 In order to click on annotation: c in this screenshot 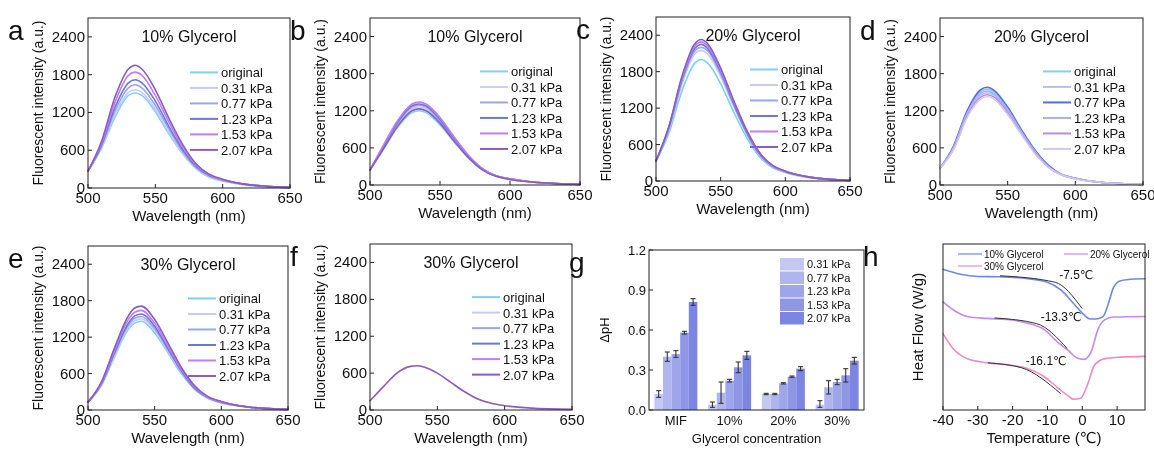, I will do `click(583, 29)`.